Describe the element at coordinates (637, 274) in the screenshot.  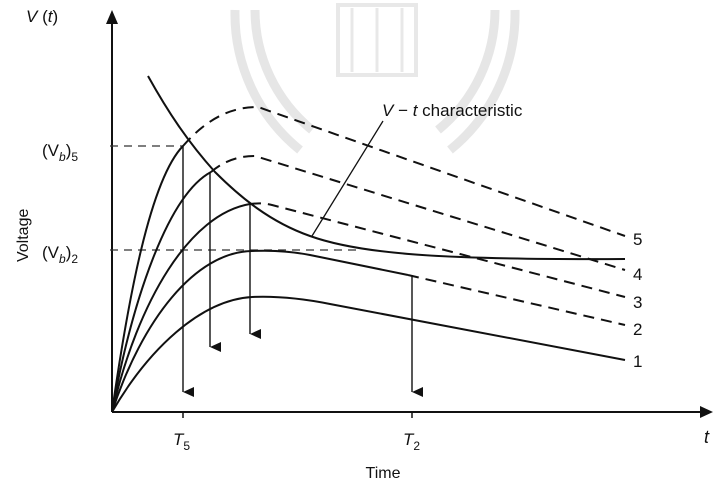
I see `curve-label-4: 4` at that location.